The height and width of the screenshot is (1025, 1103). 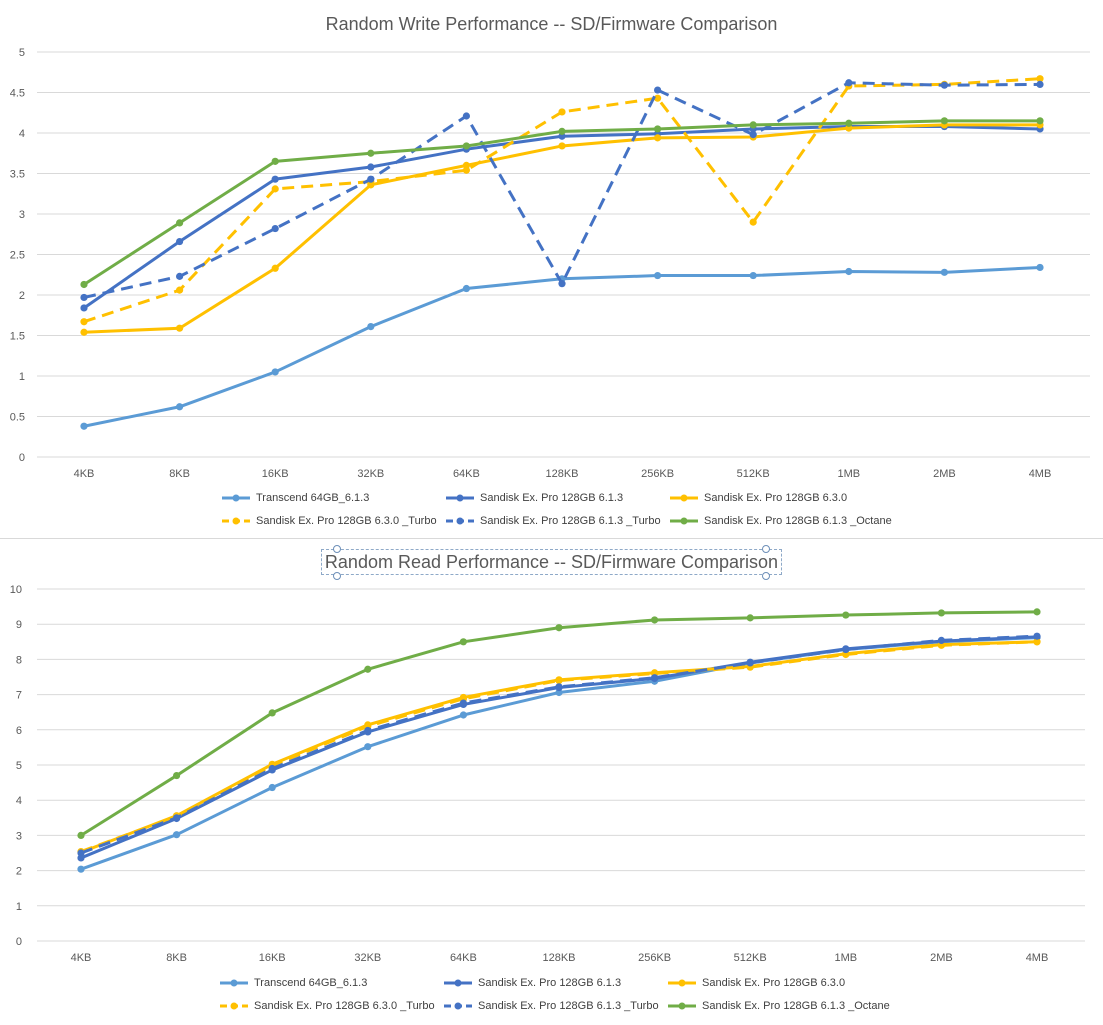 I want to click on read-x-tick-label: 8KB, so click(x=176, y=958).